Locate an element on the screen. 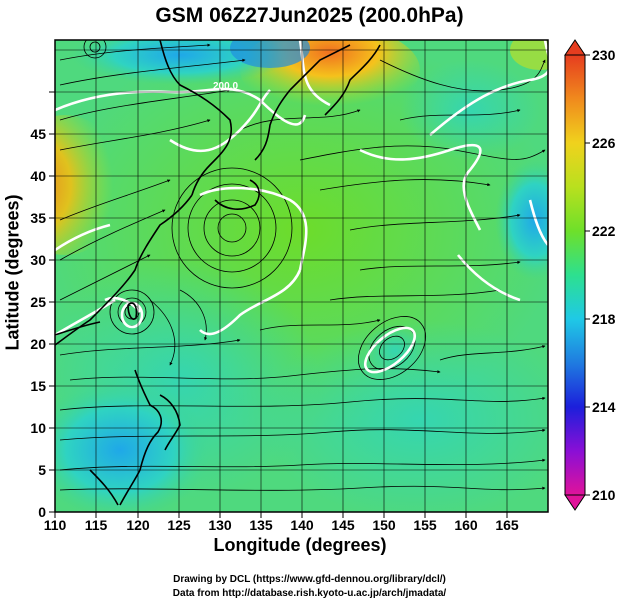 The image size is (619, 605). x-tick-label: 120 is located at coordinates (138, 525).